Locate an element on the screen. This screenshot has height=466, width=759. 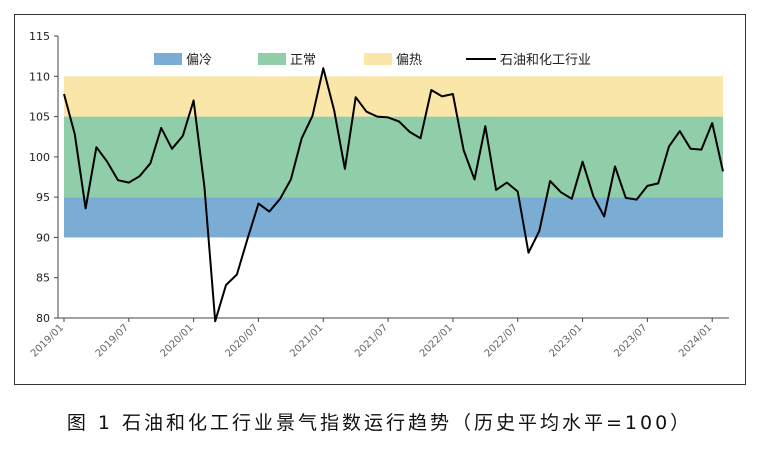
x-tick-label: 2022/01 is located at coordinates (436, 340).